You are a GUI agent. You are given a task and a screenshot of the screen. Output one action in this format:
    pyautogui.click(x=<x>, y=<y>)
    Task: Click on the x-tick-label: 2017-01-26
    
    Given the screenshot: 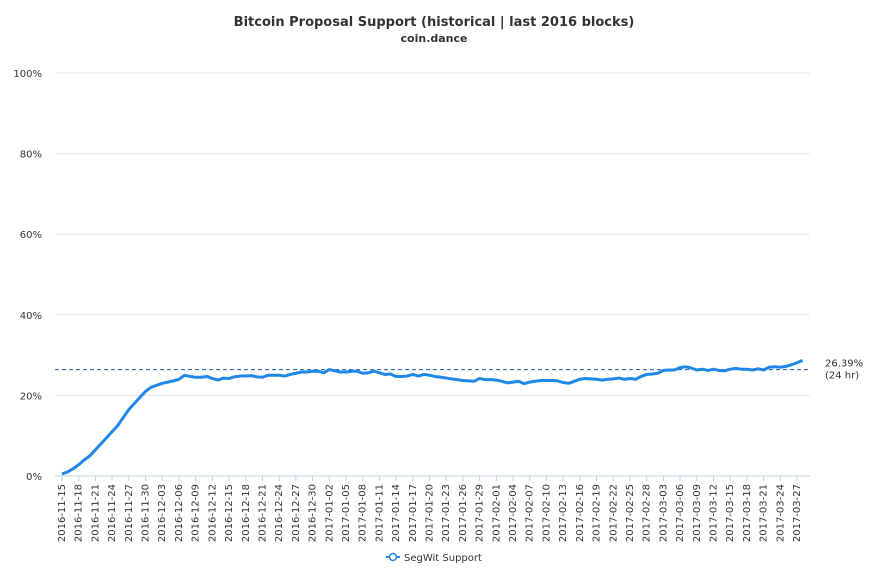 What is the action you would take?
    pyautogui.click(x=463, y=513)
    